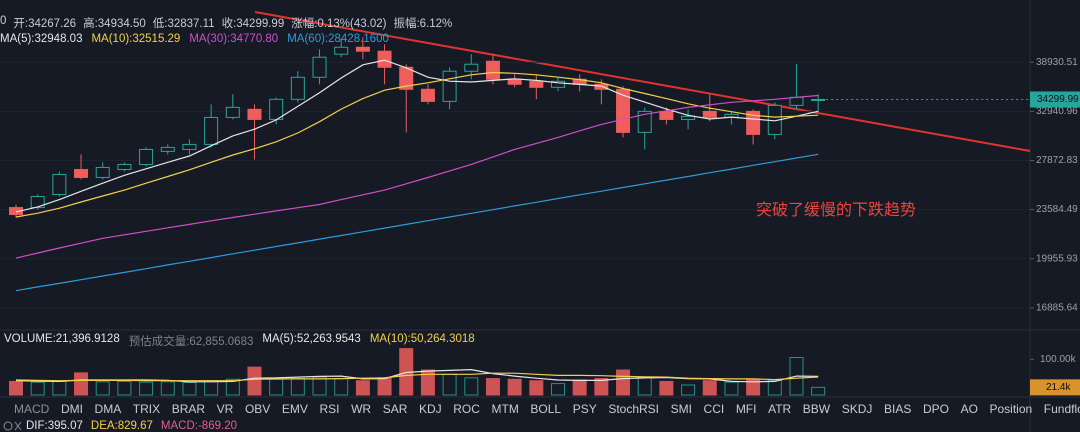  I want to click on indicator-tab: BBW, so click(816, 409).